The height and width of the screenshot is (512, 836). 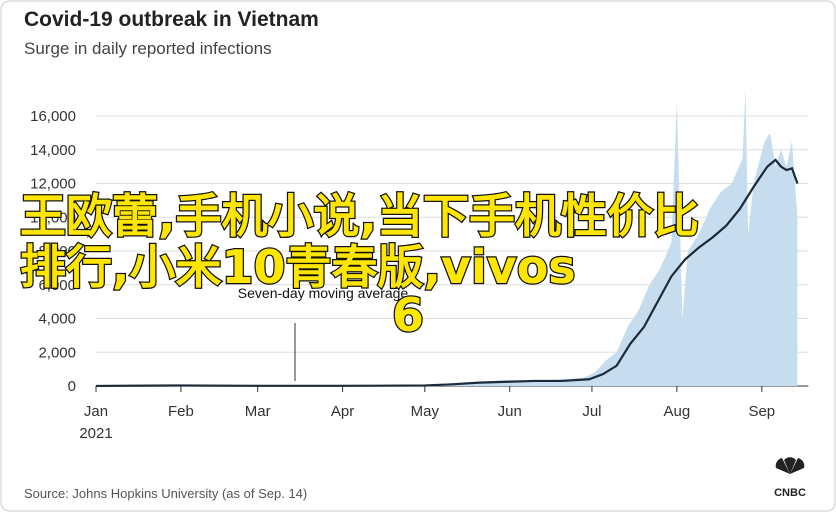 I want to click on overlay-text: 王欧蕾,手机小说,当下手机性价比, so click(x=359, y=216).